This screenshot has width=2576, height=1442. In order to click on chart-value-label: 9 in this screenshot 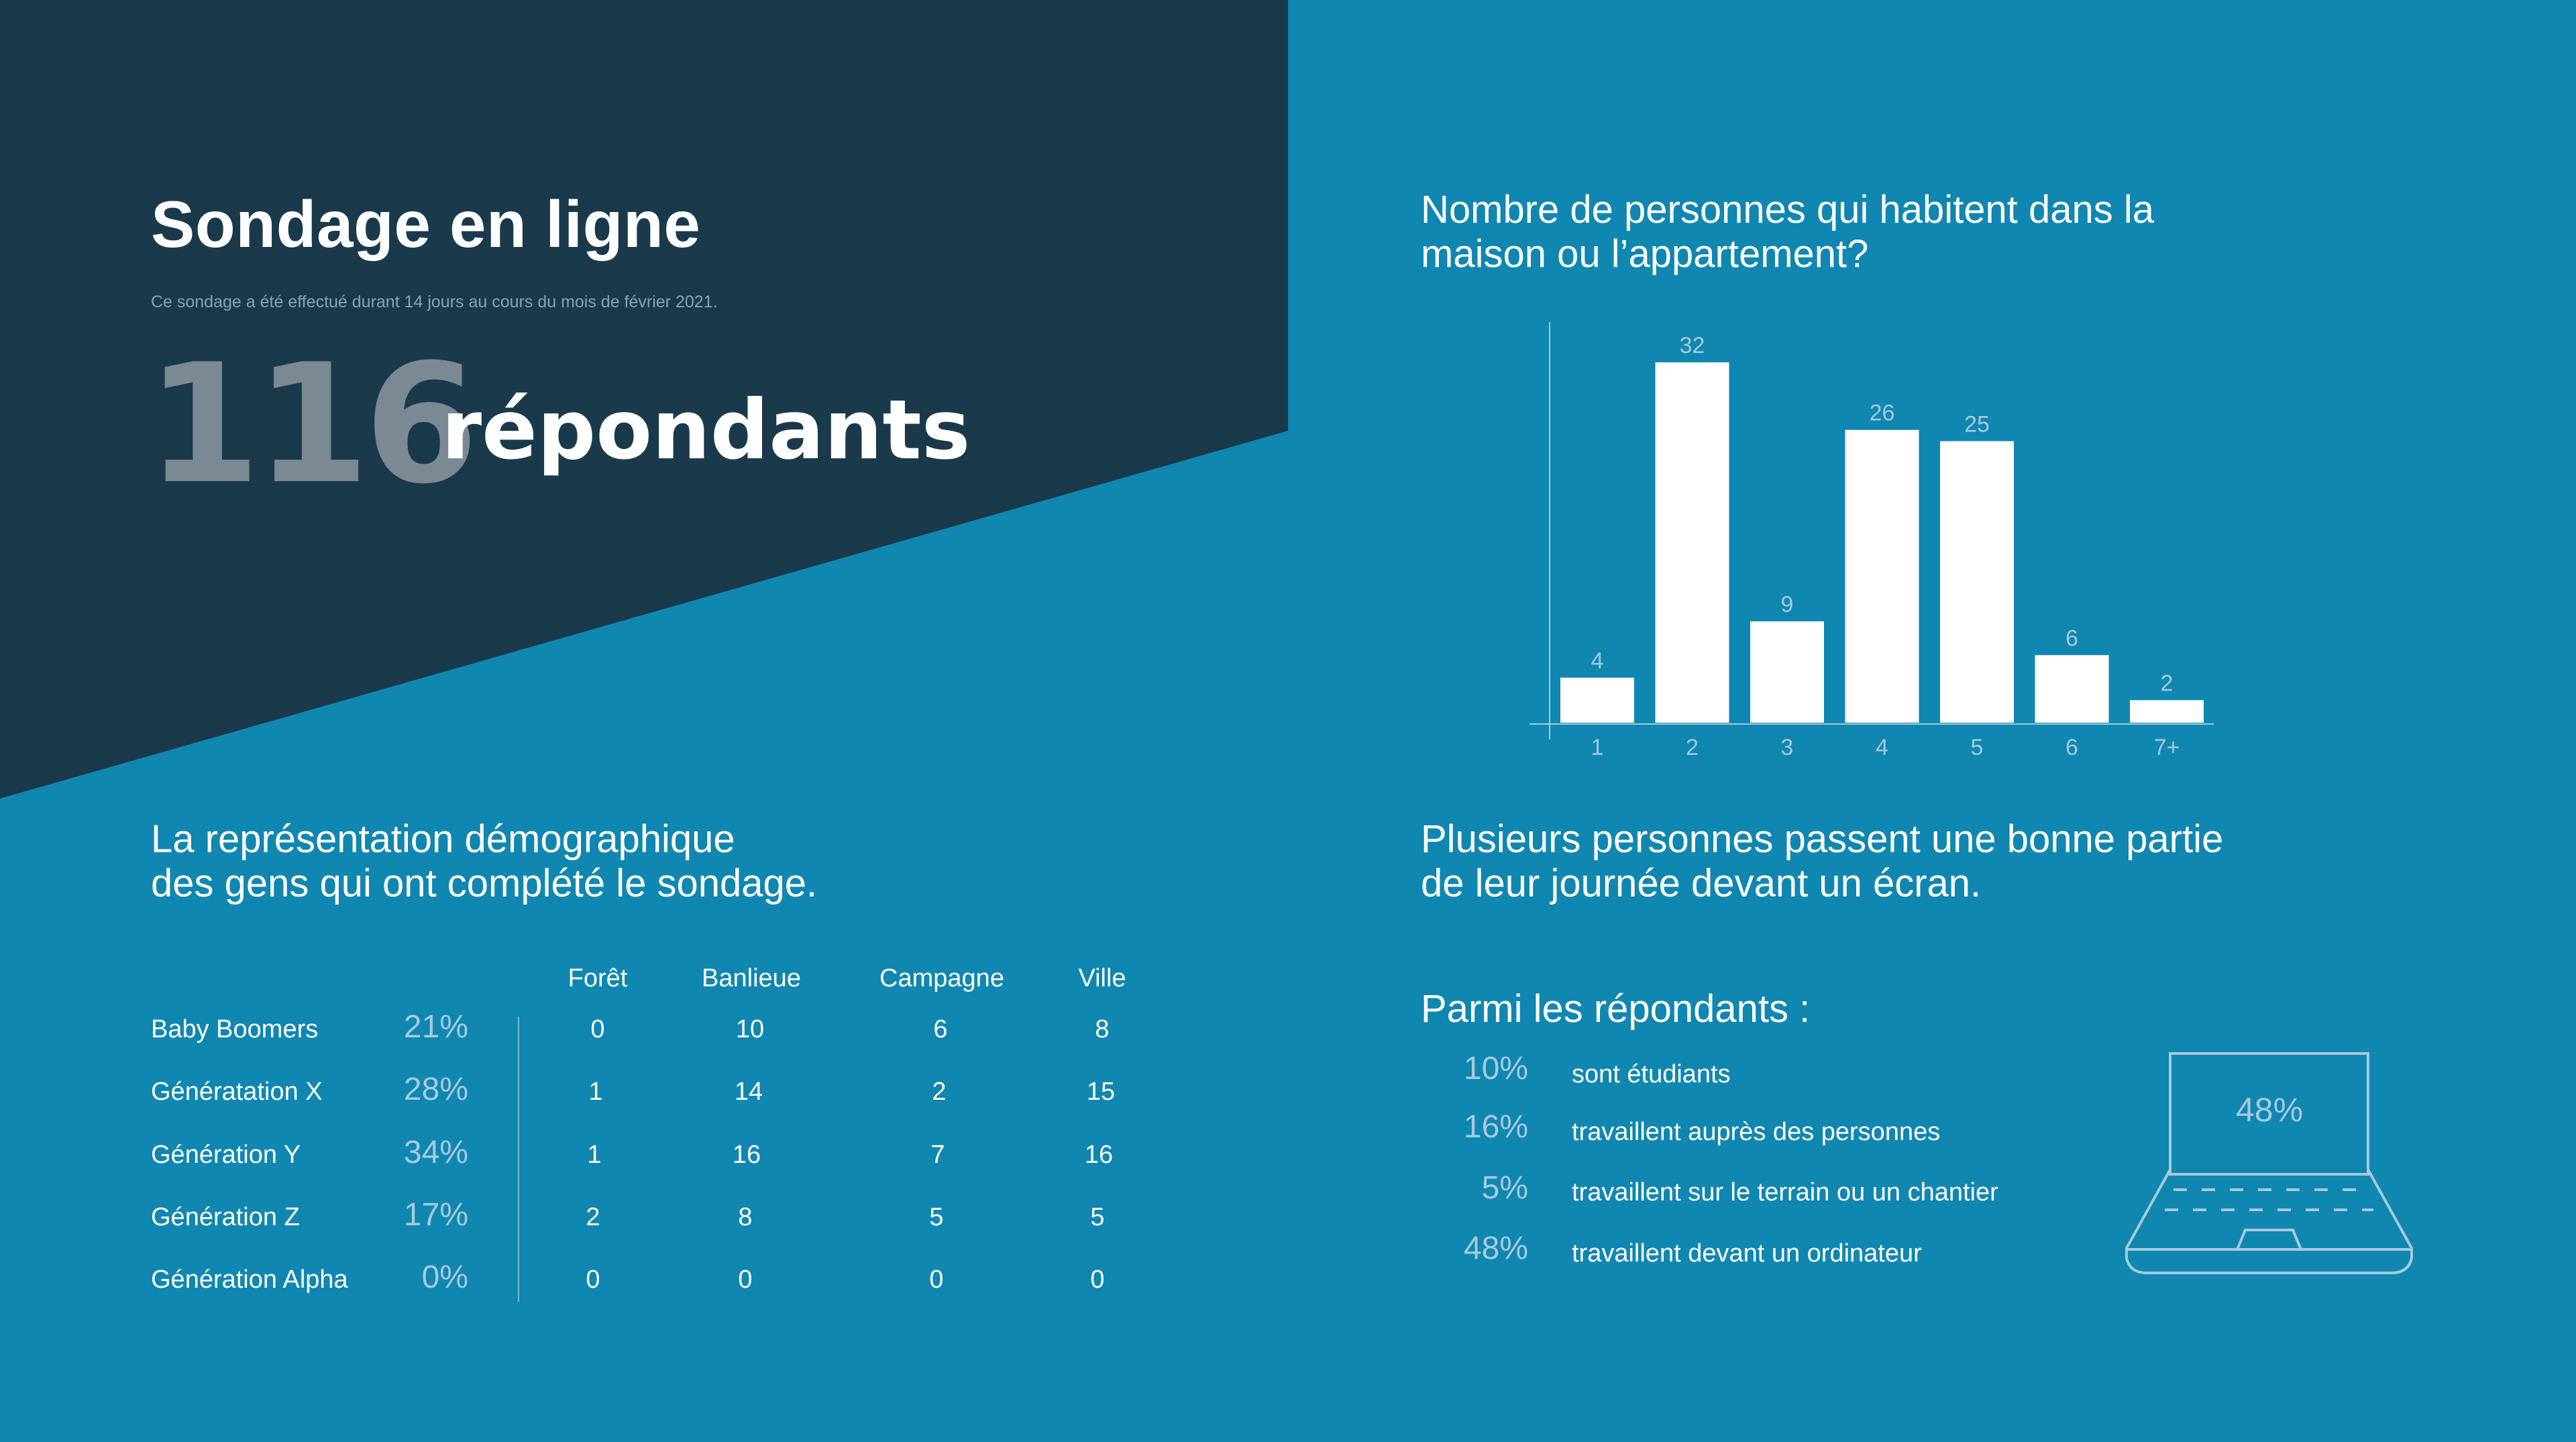, I will do `click(1787, 604)`.